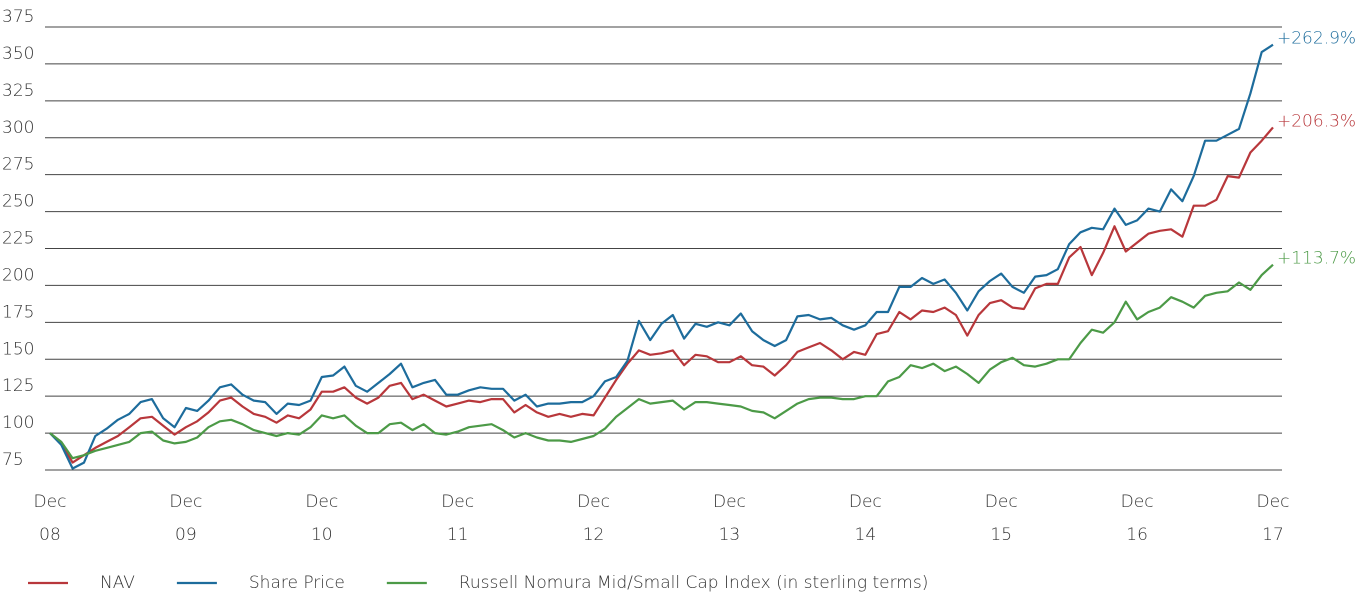 The height and width of the screenshot is (599, 1371). Describe the element at coordinates (50, 518) in the screenshot. I see `x-tick-label: Dec 08` at that location.